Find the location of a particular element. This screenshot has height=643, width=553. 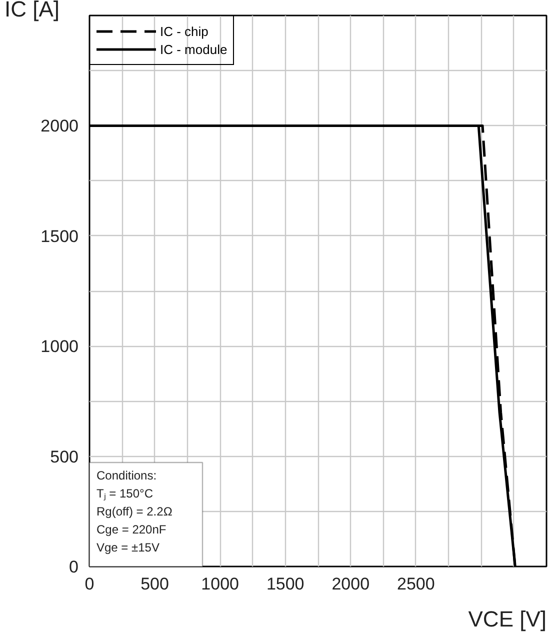

x-tick-label: 0 is located at coordinates (89, 584).